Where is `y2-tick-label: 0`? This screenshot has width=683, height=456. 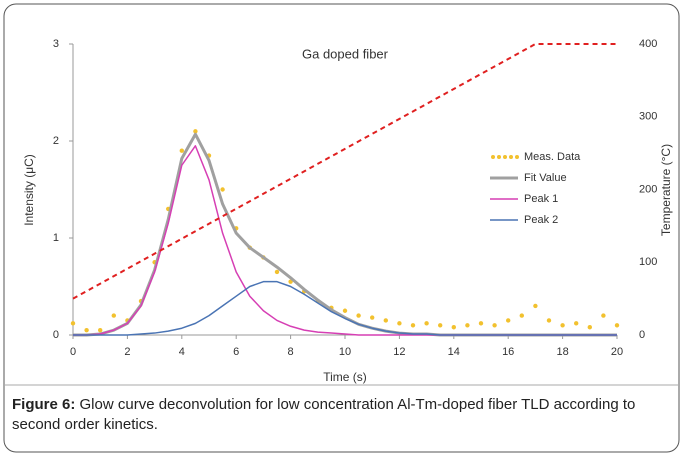 y2-tick-label: 0 is located at coordinates (642, 335).